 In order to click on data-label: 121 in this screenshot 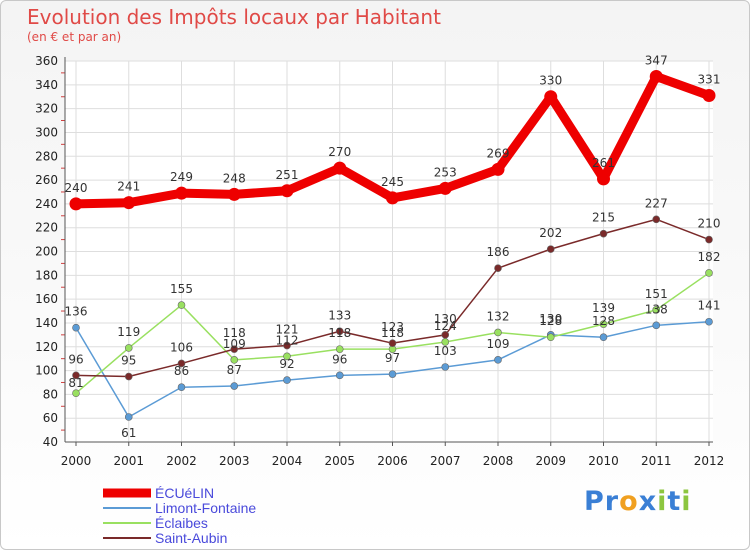, I will do `click(287, 330)`.